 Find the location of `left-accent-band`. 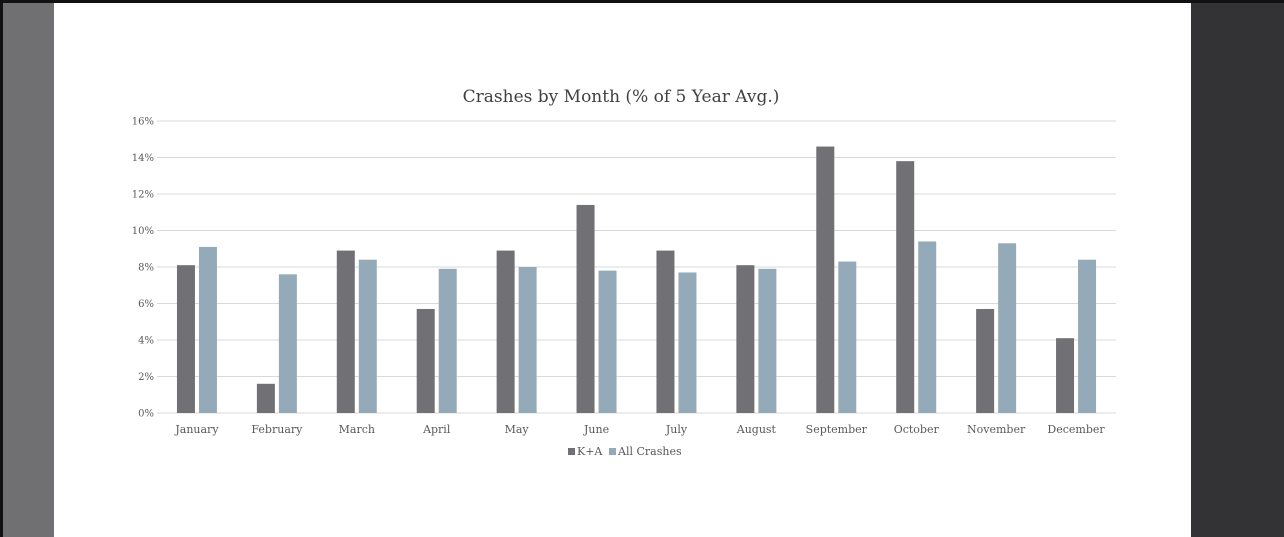

left-accent-band is located at coordinates (28, 270).